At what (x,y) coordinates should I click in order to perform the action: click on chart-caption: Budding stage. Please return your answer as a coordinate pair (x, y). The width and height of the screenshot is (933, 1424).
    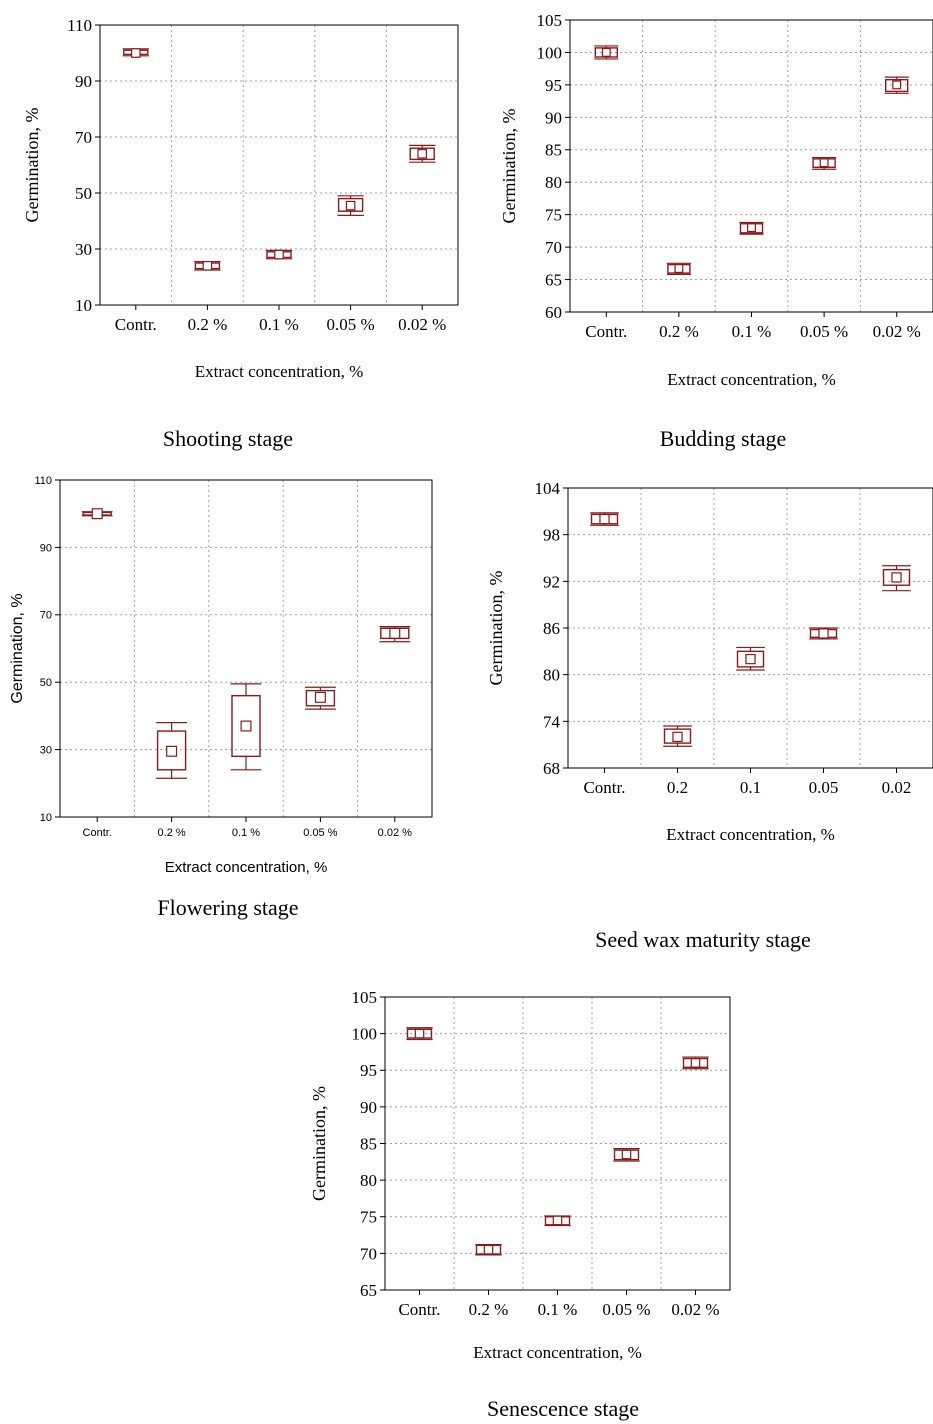
    Looking at the image, I should click on (723, 438).